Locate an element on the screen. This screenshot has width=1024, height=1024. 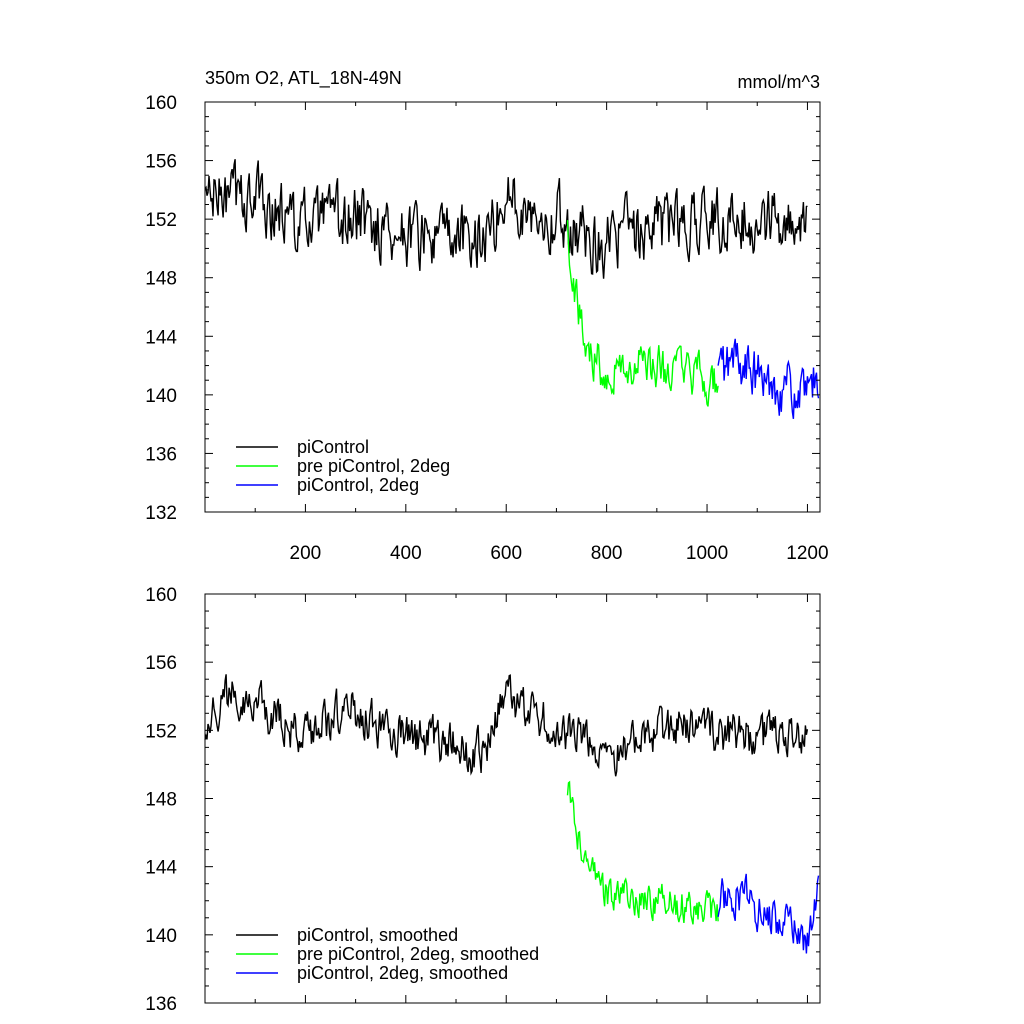
units-label: mmol/m^3 is located at coordinates (779, 82).